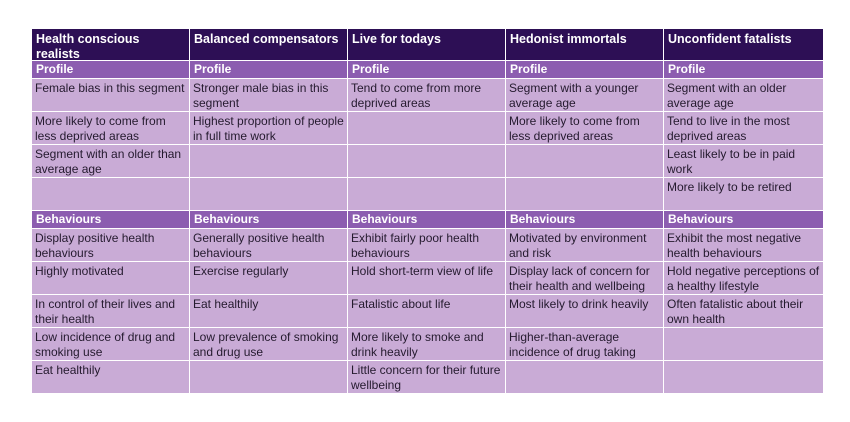 The image size is (850, 422). Describe the element at coordinates (268, 344) in the screenshot. I see `behaviour-cell: Low prevalence of smoking and drug use` at that location.